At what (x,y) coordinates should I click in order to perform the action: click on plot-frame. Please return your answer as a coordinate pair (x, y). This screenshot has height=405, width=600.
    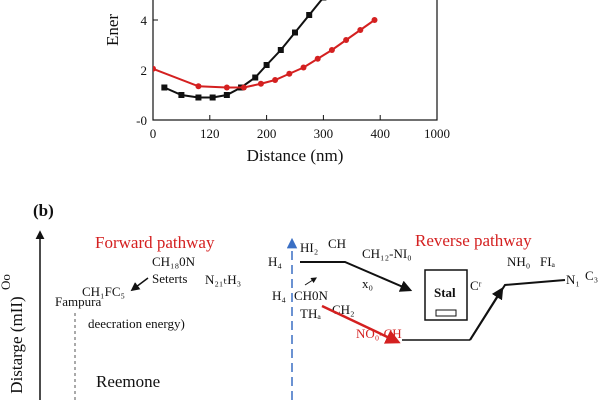
    Looking at the image, I should click on (295, 60).